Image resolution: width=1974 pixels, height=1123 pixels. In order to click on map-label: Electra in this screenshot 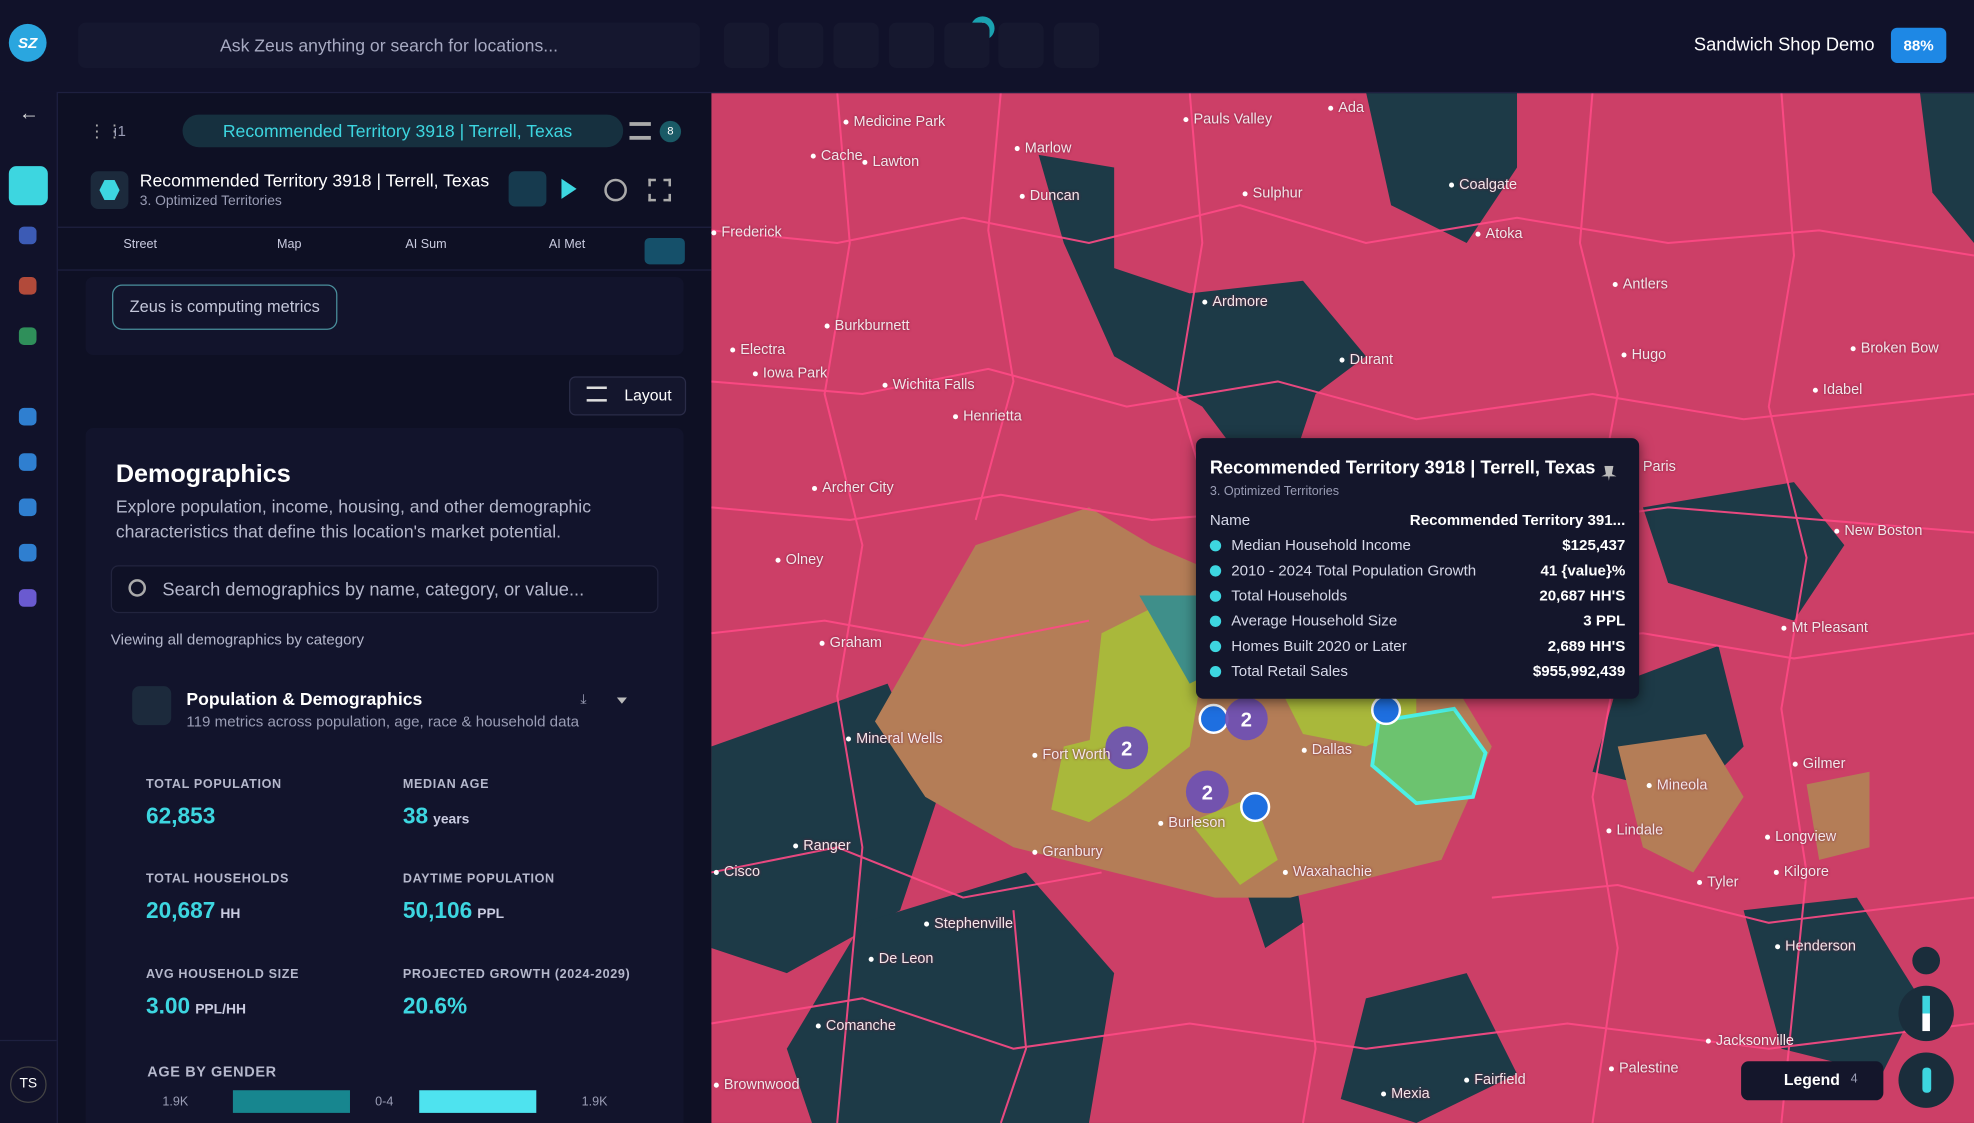, I will do `click(757, 349)`.